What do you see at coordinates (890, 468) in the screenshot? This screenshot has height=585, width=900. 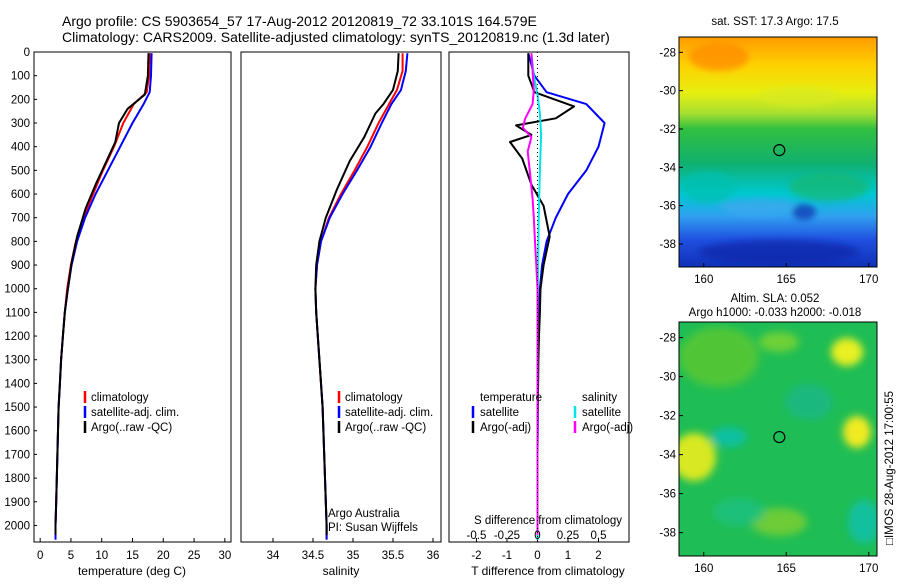 I see `imos-timestamp: □IMOS 28-Aug-2012 17:00:55` at bounding box center [890, 468].